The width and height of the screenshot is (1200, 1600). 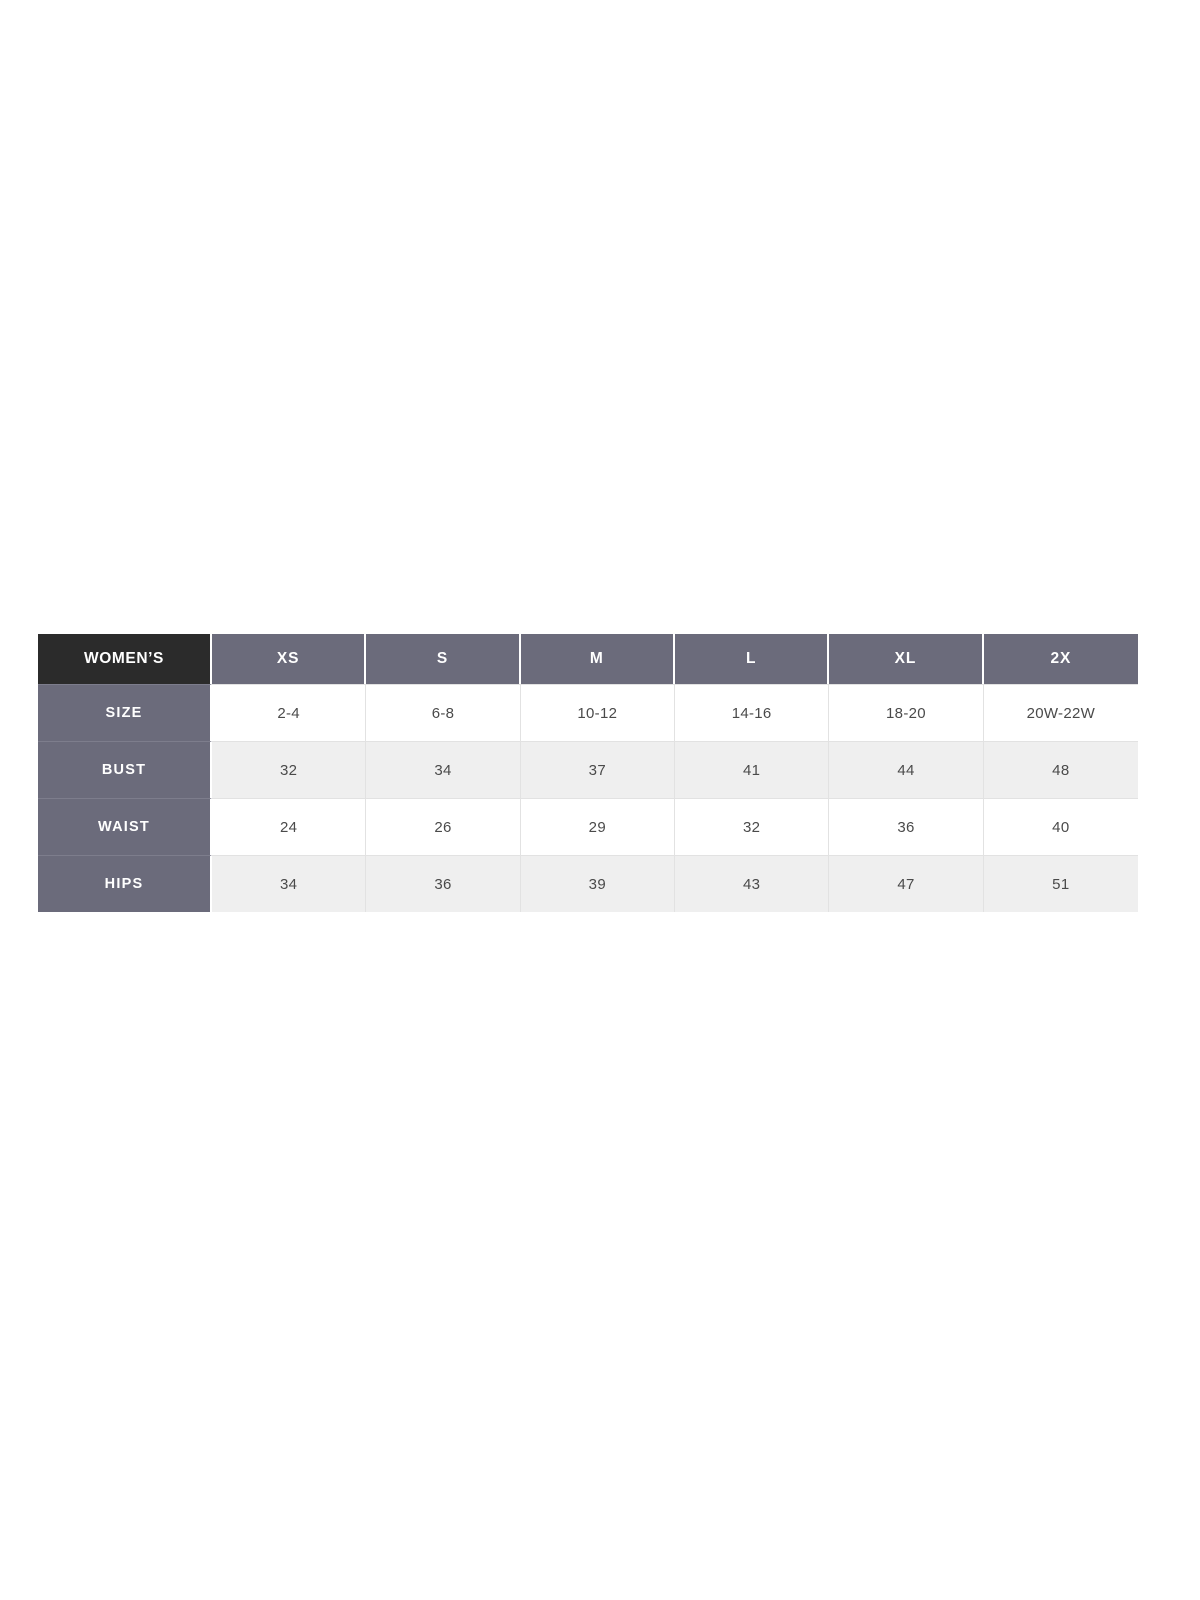 I want to click on cell-hips-s: 36, so click(x=443, y=883).